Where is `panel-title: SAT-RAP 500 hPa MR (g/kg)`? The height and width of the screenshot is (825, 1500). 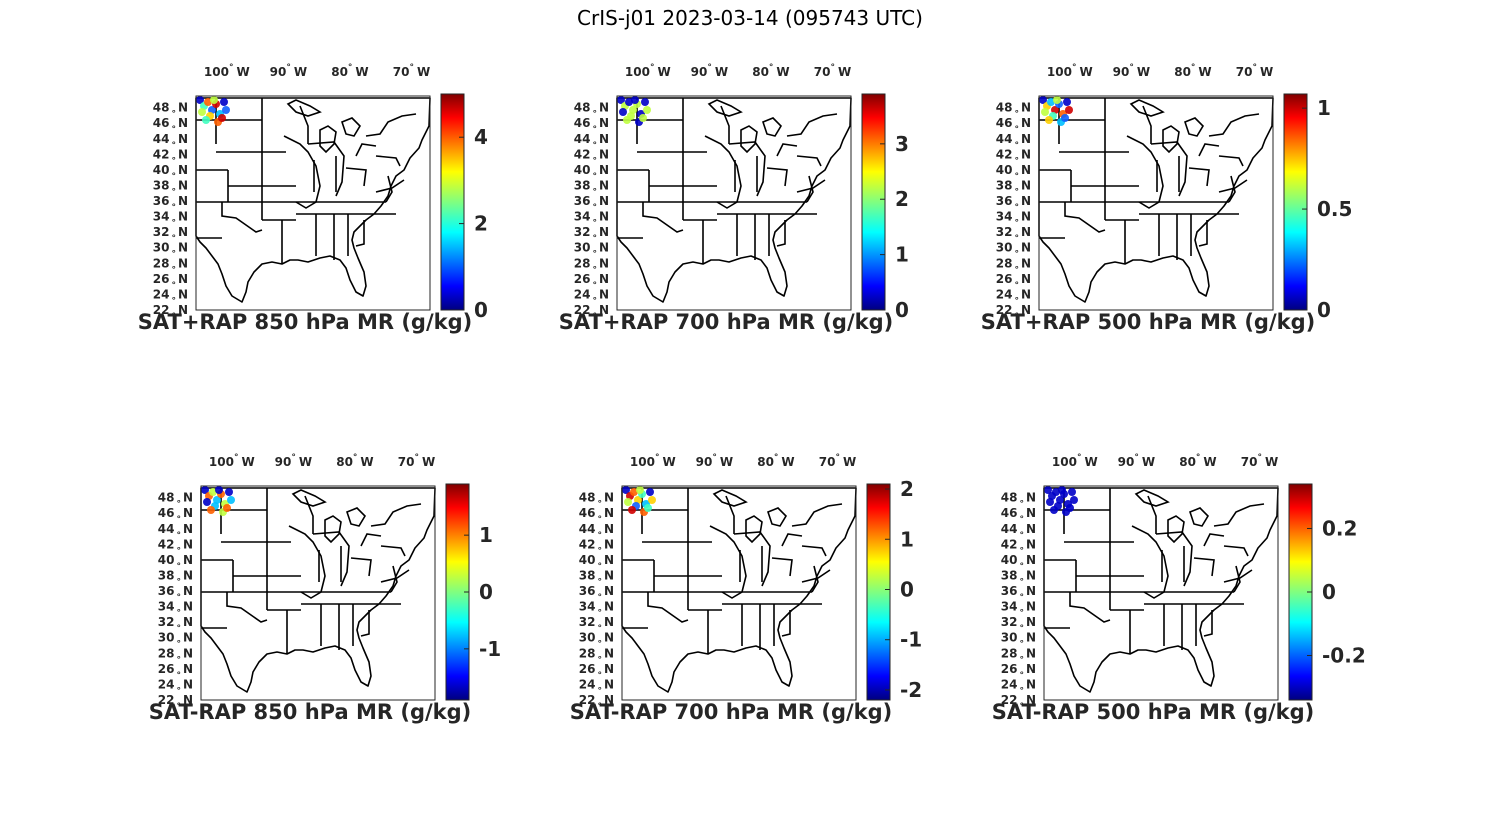 panel-title: SAT-RAP 500 hPa MR (g/kg) is located at coordinates (1153, 712).